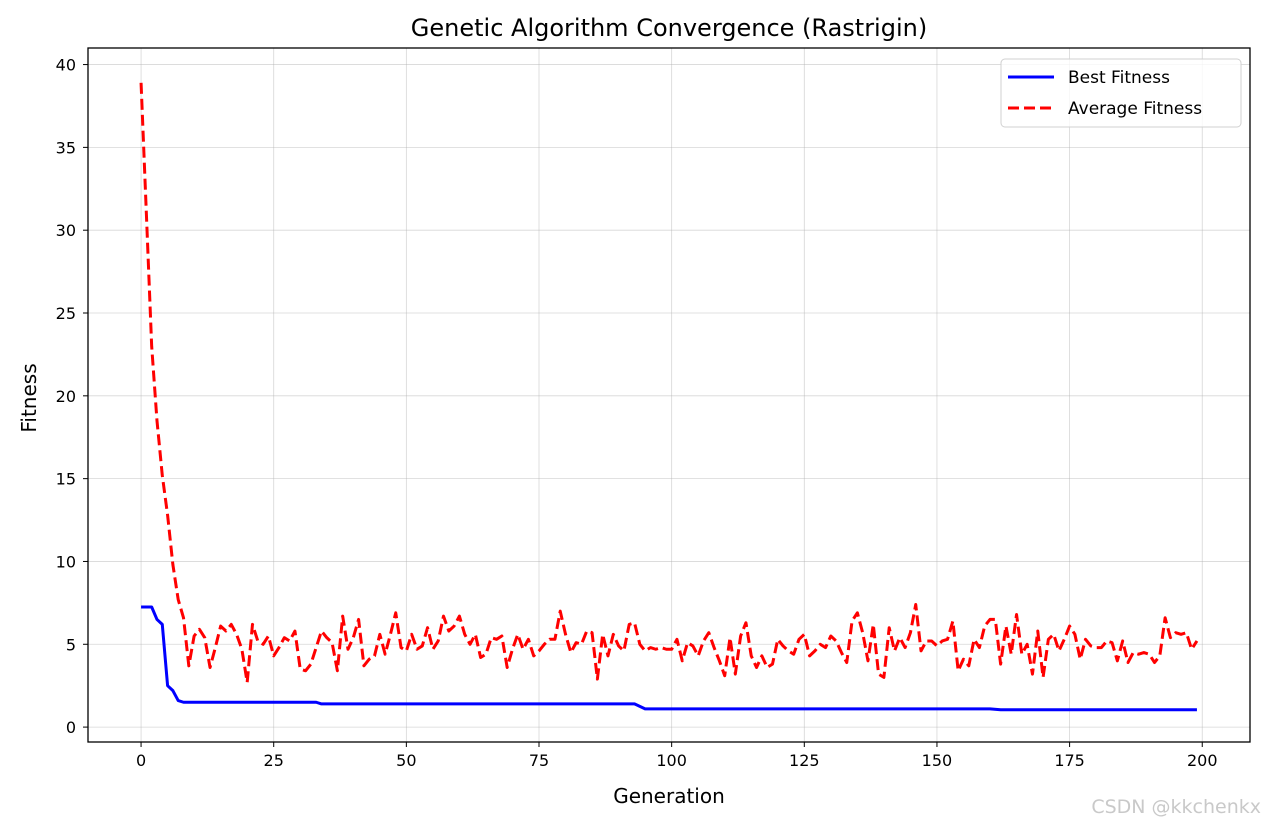 The height and width of the screenshot is (824, 1265). Describe the element at coordinates (804, 760) in the screenshot. I see `x-tick-label: 125` at that location.